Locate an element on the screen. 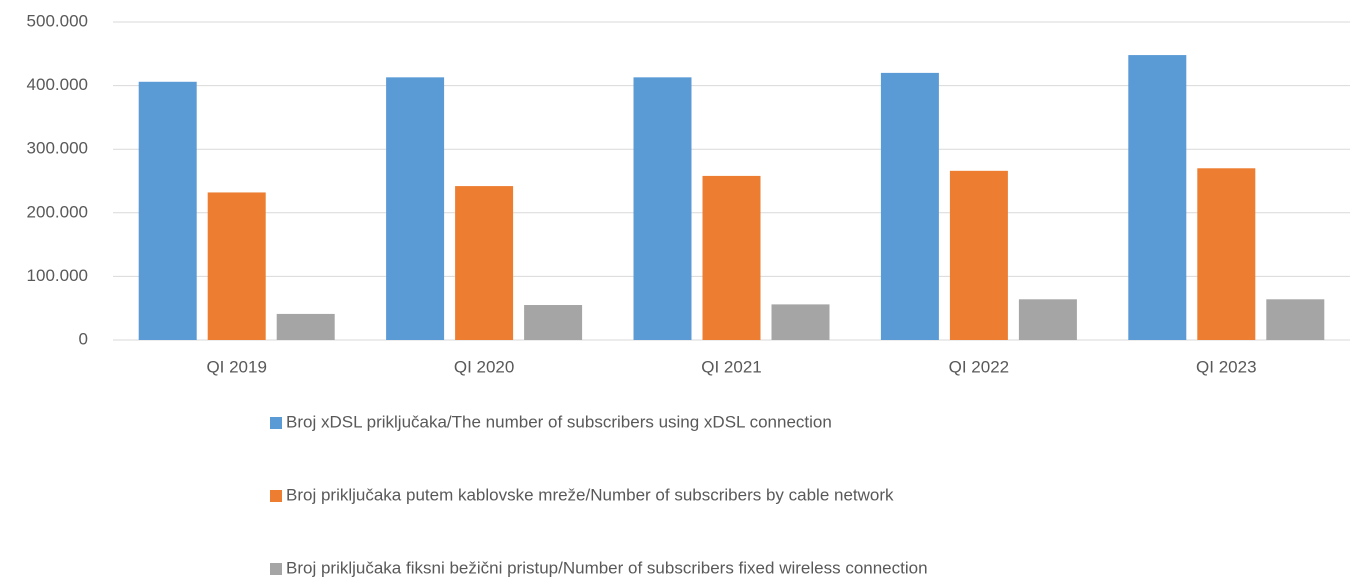  y-tick-label: 300.000 is located at coordinates (57, 148).